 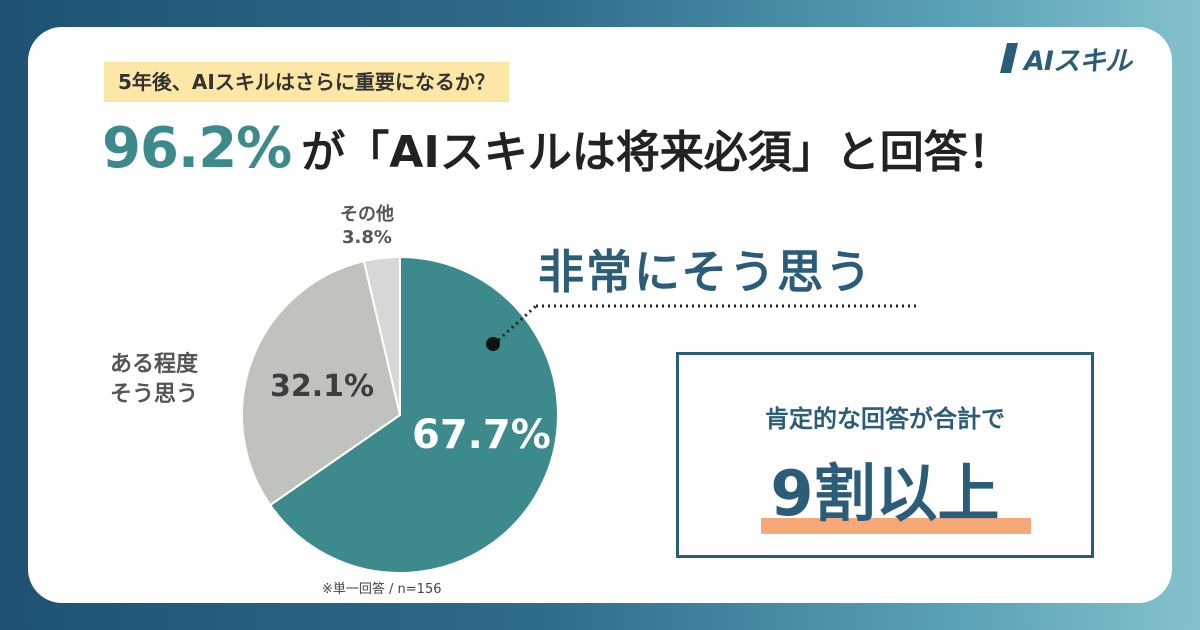 I want to click on pie-slice-somewhat, so click(x=321, y=383).